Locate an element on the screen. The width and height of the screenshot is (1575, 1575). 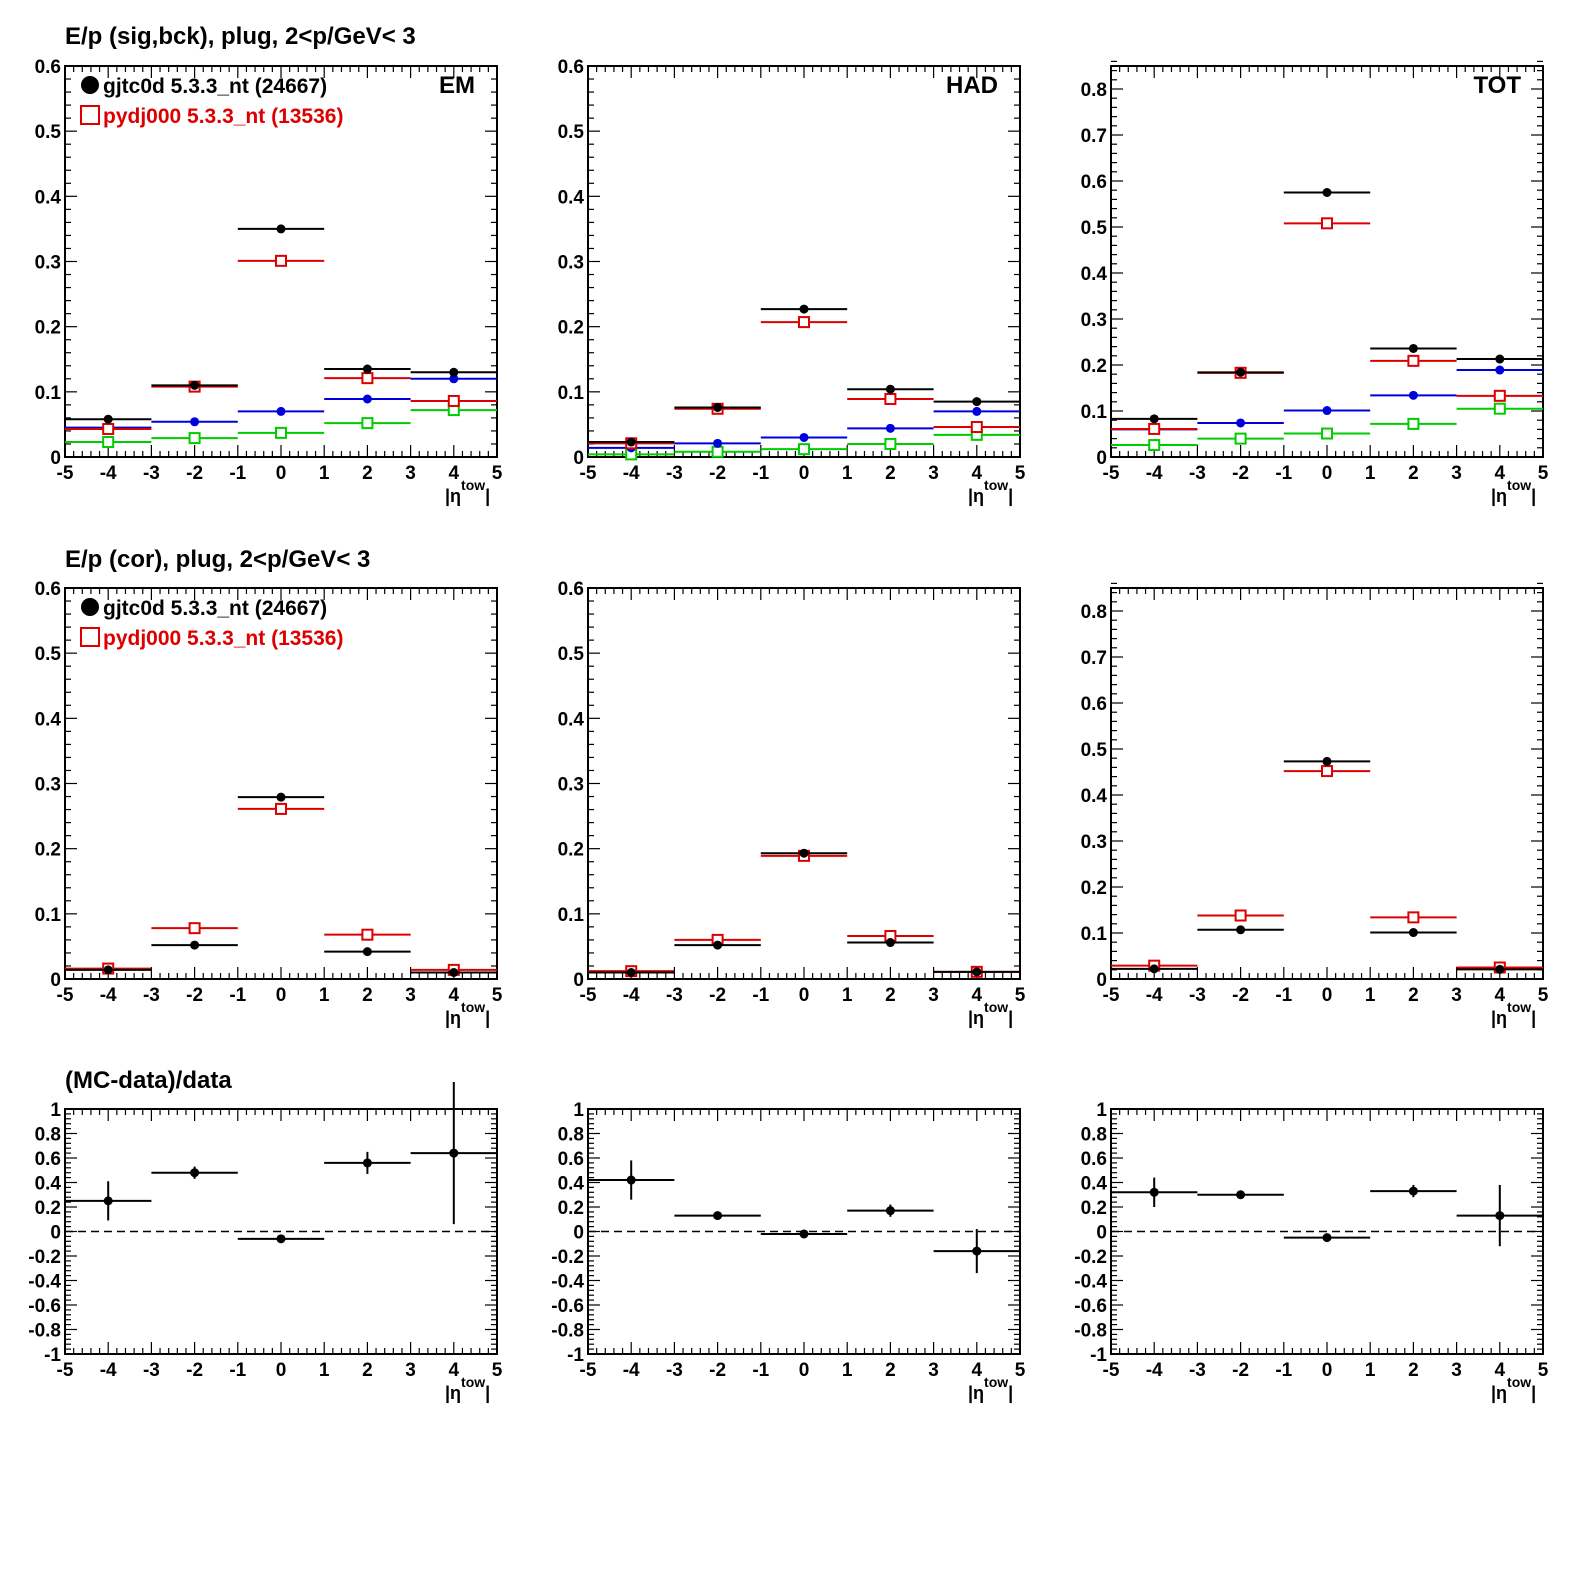
panel-tag: TOT is located at coordinates (1497, 85).